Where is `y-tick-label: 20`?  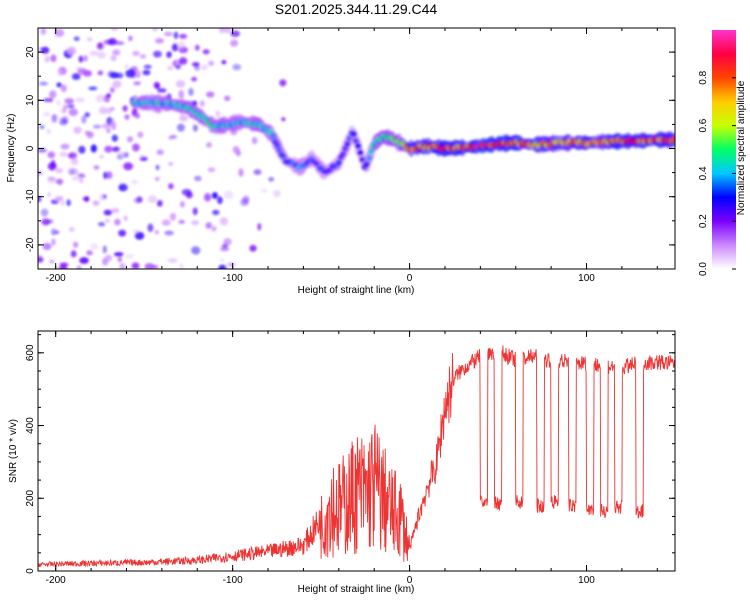 y-tick-label: 20 is located at coordinates (30, 52).